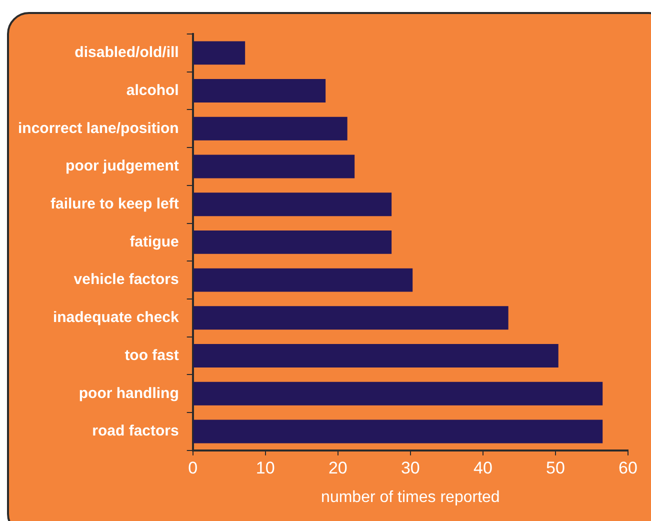 This screenshot has width=651, height=521. Describe the element at coordinates (126, 279) in the screenshot. I see `y-tick-label: vehicle factors` at that location.